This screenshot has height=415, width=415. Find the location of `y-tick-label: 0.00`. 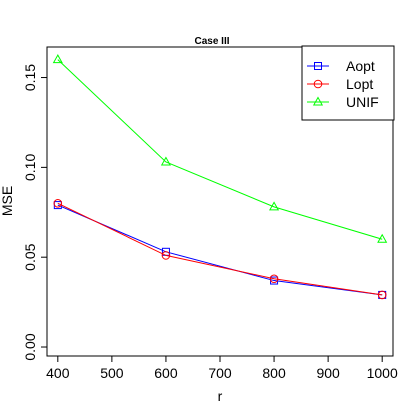

y-tick-label: 0.00 is located at coordinates (30, 346).